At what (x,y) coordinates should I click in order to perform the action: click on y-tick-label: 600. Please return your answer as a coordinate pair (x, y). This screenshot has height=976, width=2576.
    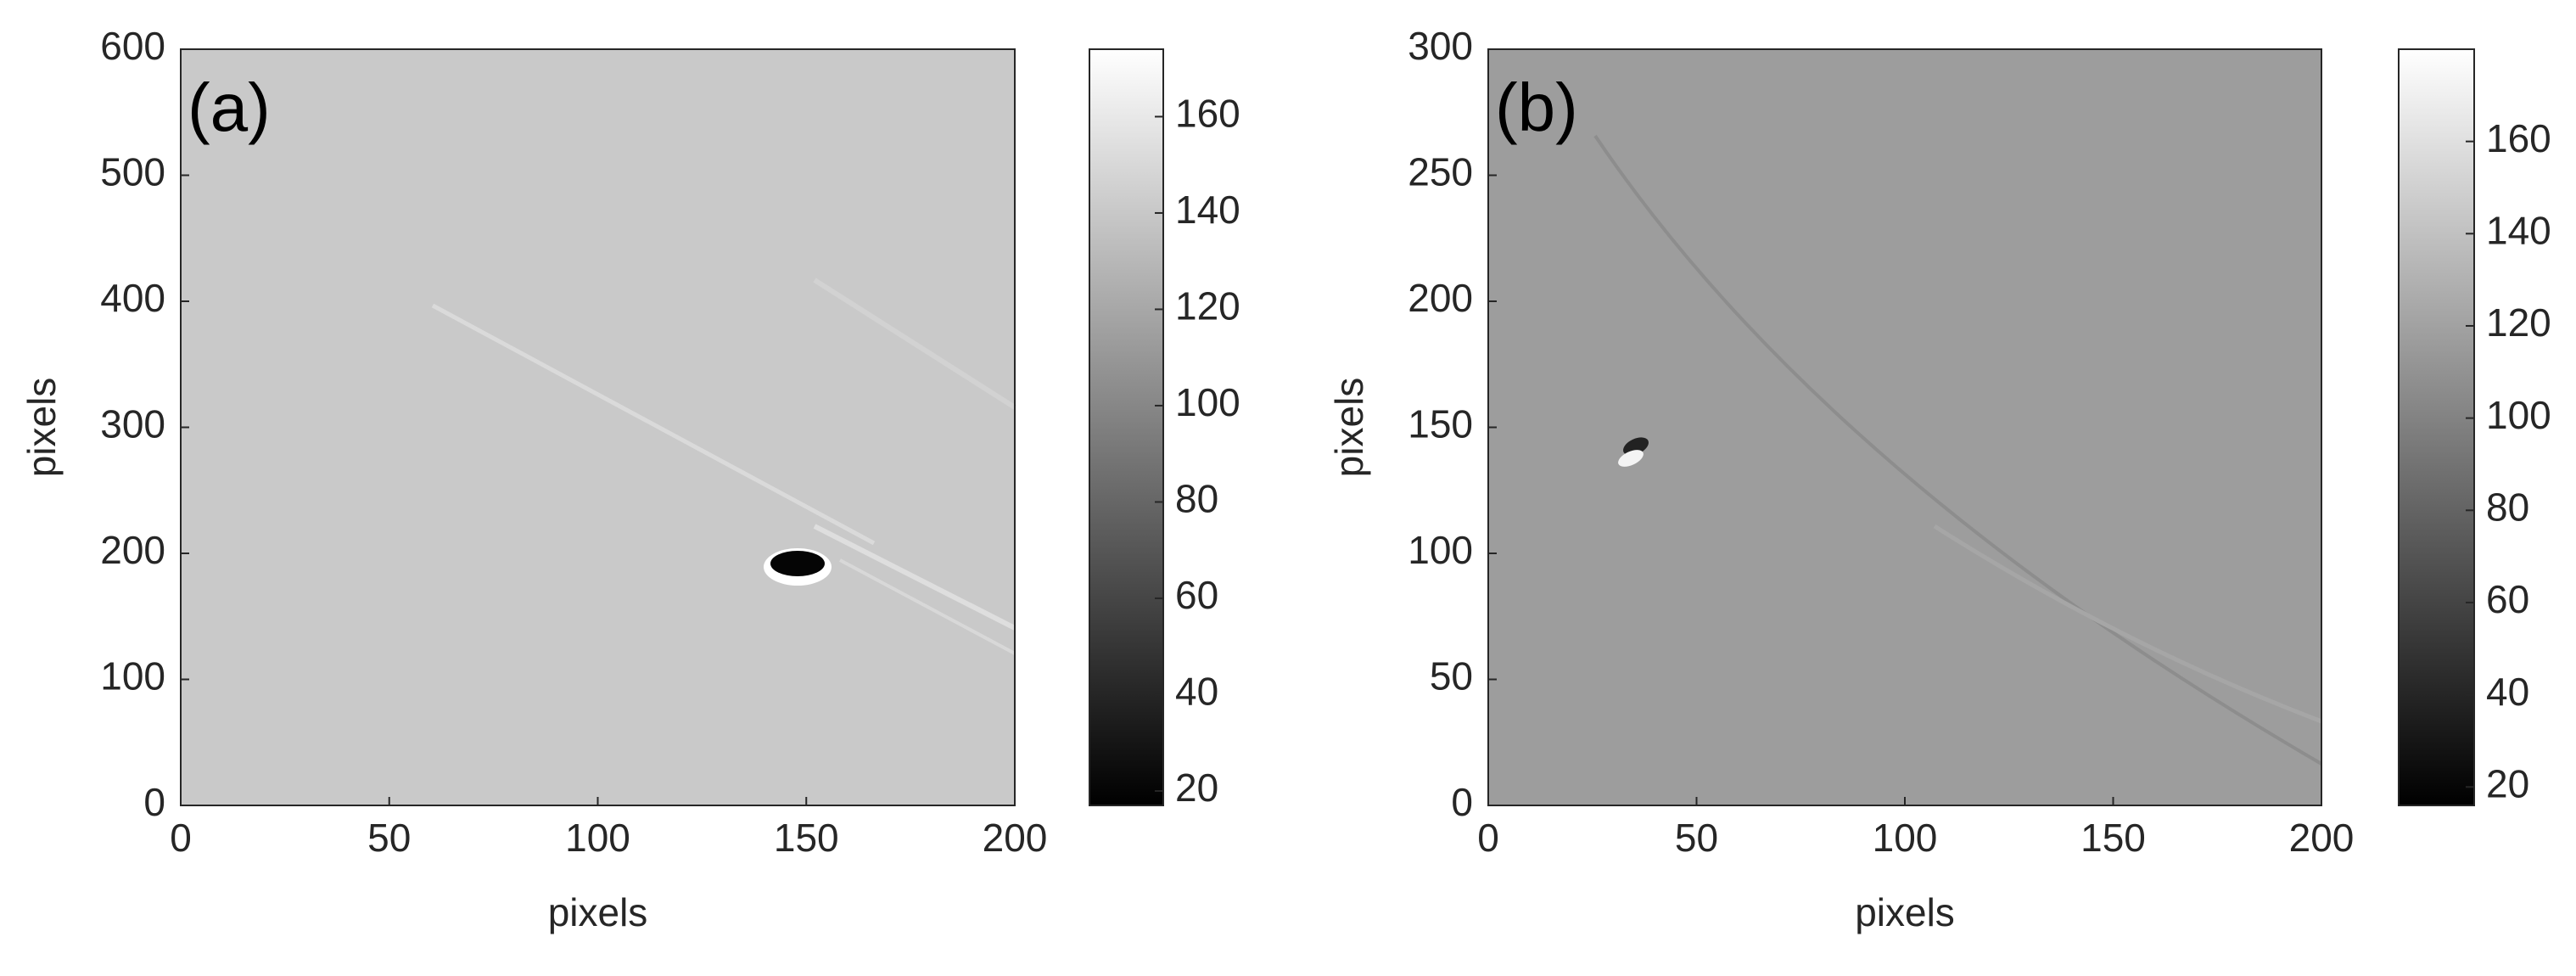
    Looking at the image, I should click on (132, 46).